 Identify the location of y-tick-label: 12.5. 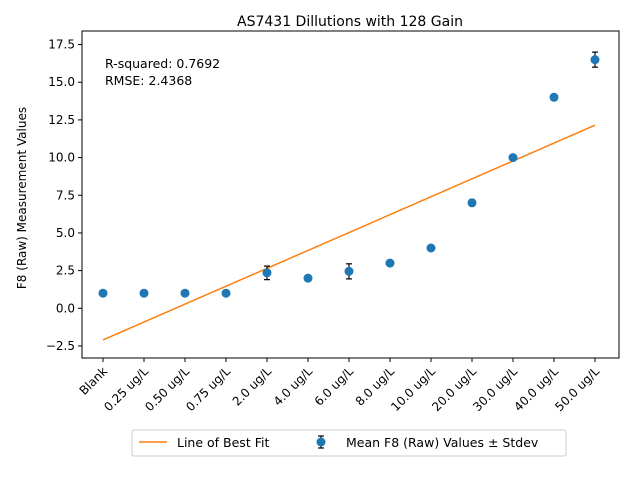
(61, 120).